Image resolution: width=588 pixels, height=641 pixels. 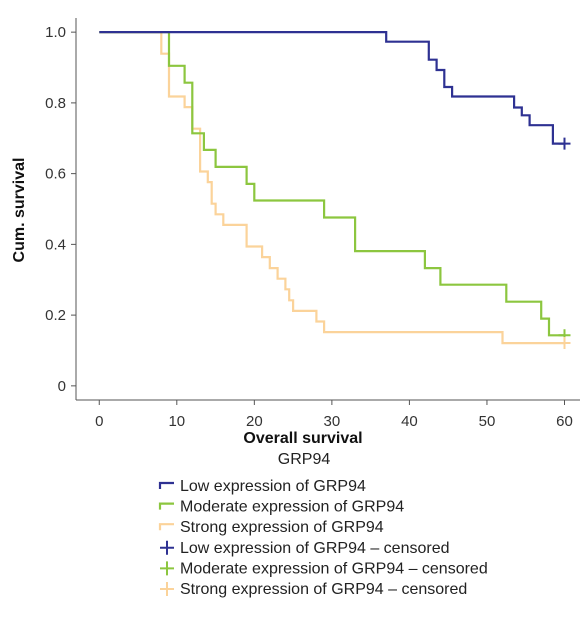 What do you see at coordinates (254, 421) in the screenshot?
I see `x-tick-label: 20` at bounding box center [254, 421].